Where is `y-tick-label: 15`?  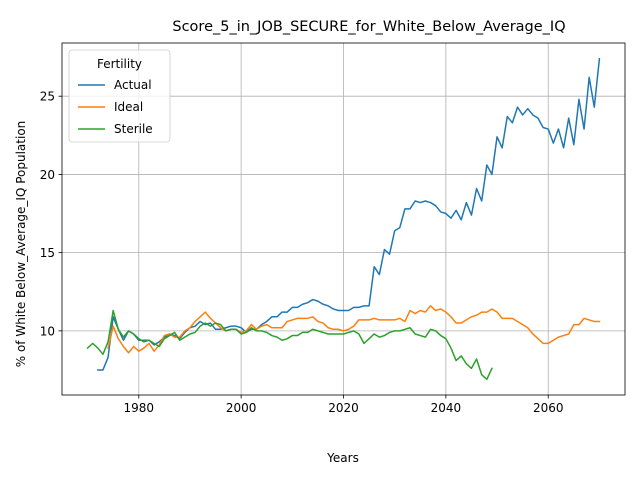 y-tick-label: 15 is located at coordinates (47, 253).